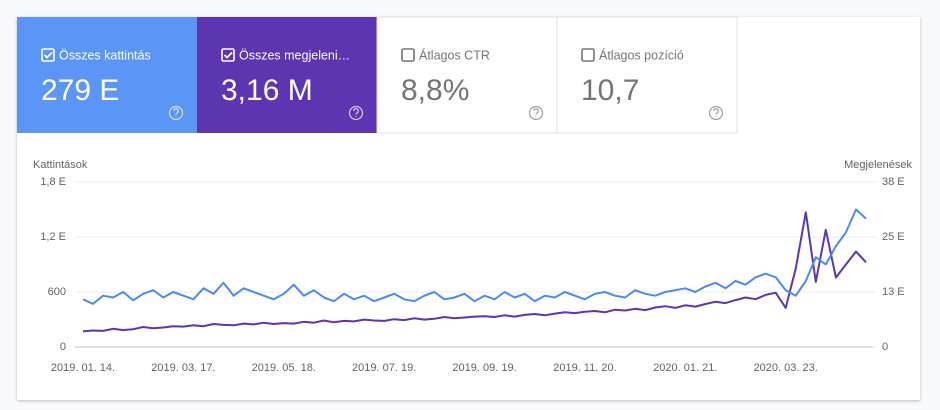 The width and height of the screenshot is (940, 410). What do you see at coordinates (893, 292) in the screenshot?
I see `y2-tick-label: 13 E` at bounding box center [893, 292].